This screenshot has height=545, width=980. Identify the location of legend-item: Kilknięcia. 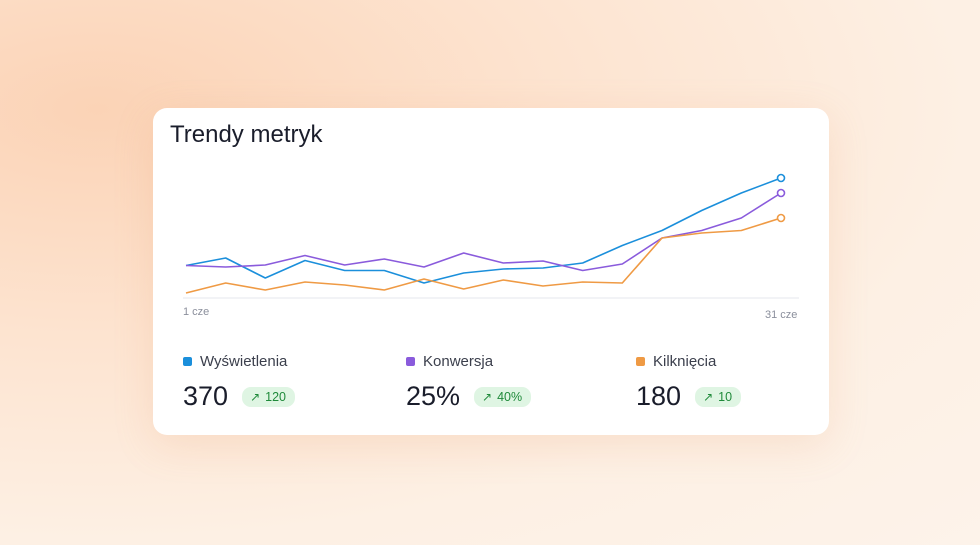
(688, 361).